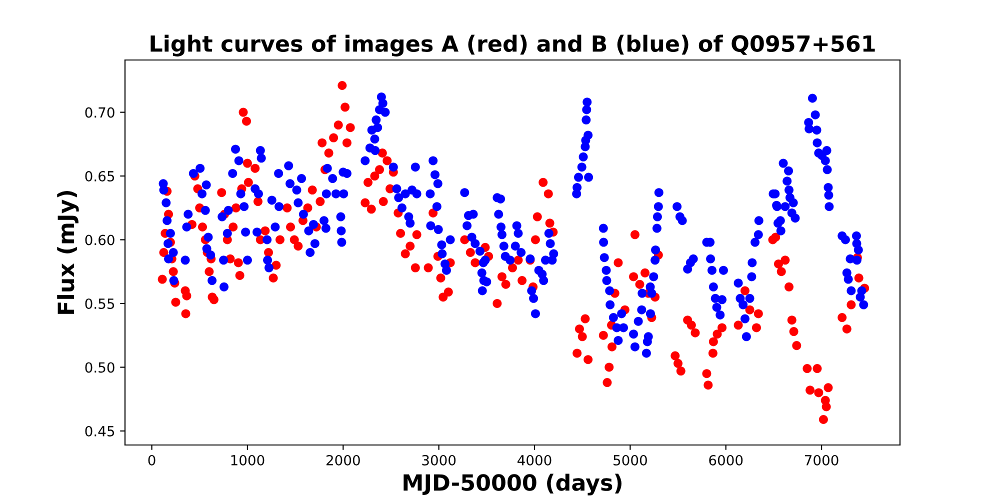  I want to click on x-tick-label: 7000, so click(821, 460).